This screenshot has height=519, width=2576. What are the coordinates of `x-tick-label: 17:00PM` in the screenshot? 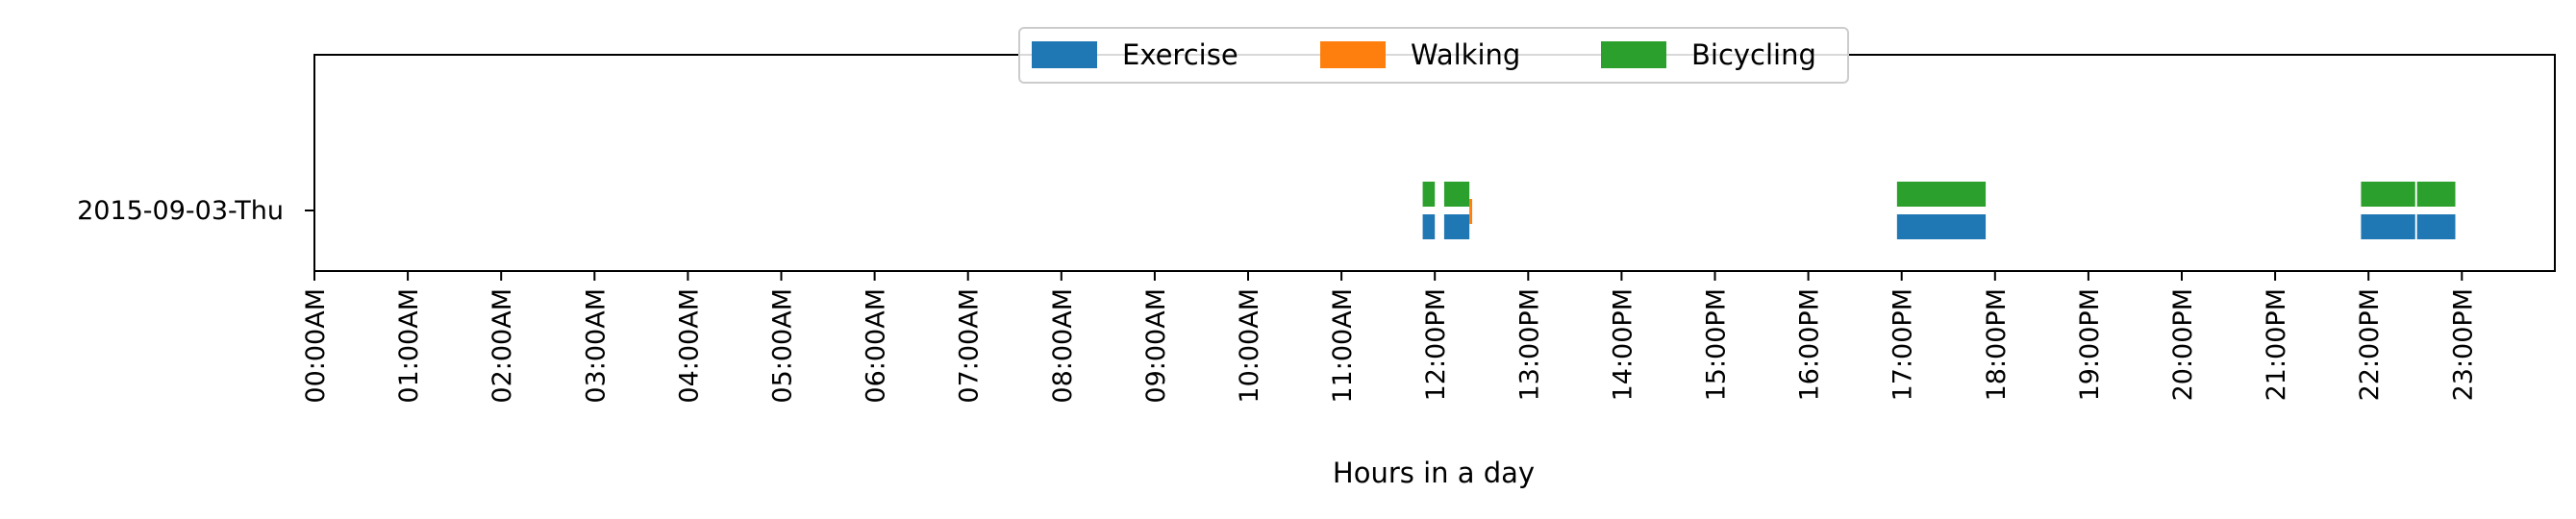 It's located at (1903, 344).